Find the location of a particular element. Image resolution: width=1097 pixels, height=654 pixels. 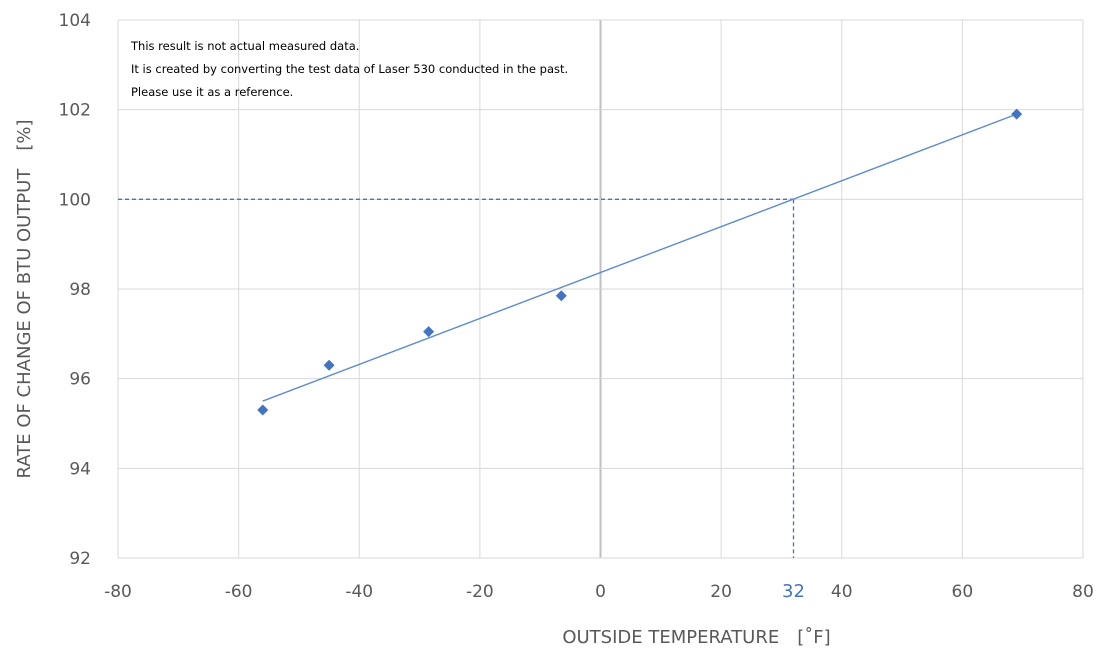

y-axis-ticks: 92 94 96 98 100 102 104 is located at coordinates (75, 290).